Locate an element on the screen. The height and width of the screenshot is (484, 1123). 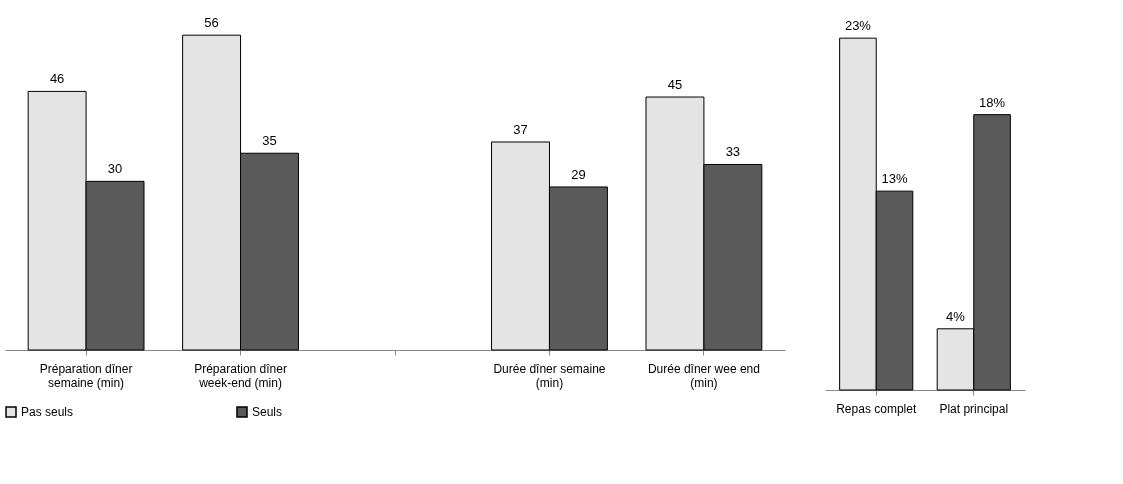
data-label: 45 is located at coordinates (675, 85).